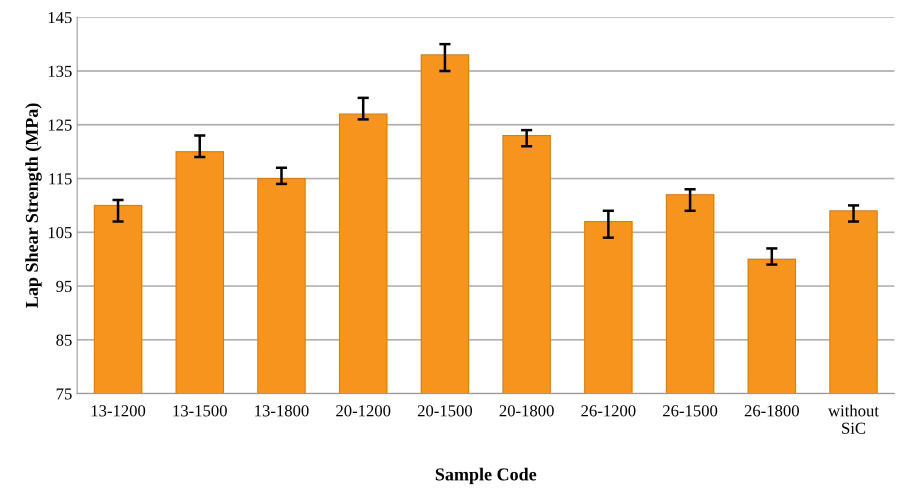 The width and height of the screenshot is (908, 492). What do you see at coordinates (771, 410) in the screenshot?
I see `x-tick-label: 26-1800` at bounding box center [771, 410].